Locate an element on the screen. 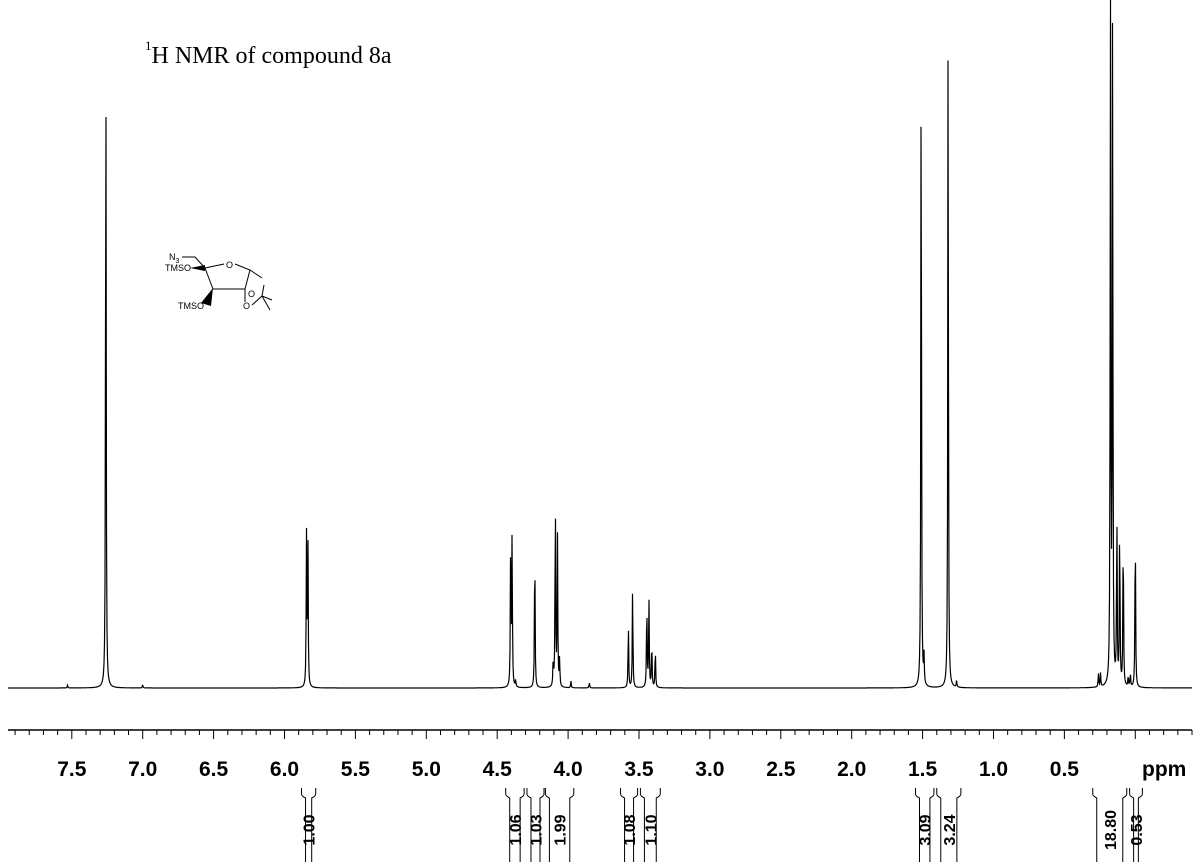 This screenshot has height=867, width=1198. tick-label: 4.0 is located at coordinates (567, 769).